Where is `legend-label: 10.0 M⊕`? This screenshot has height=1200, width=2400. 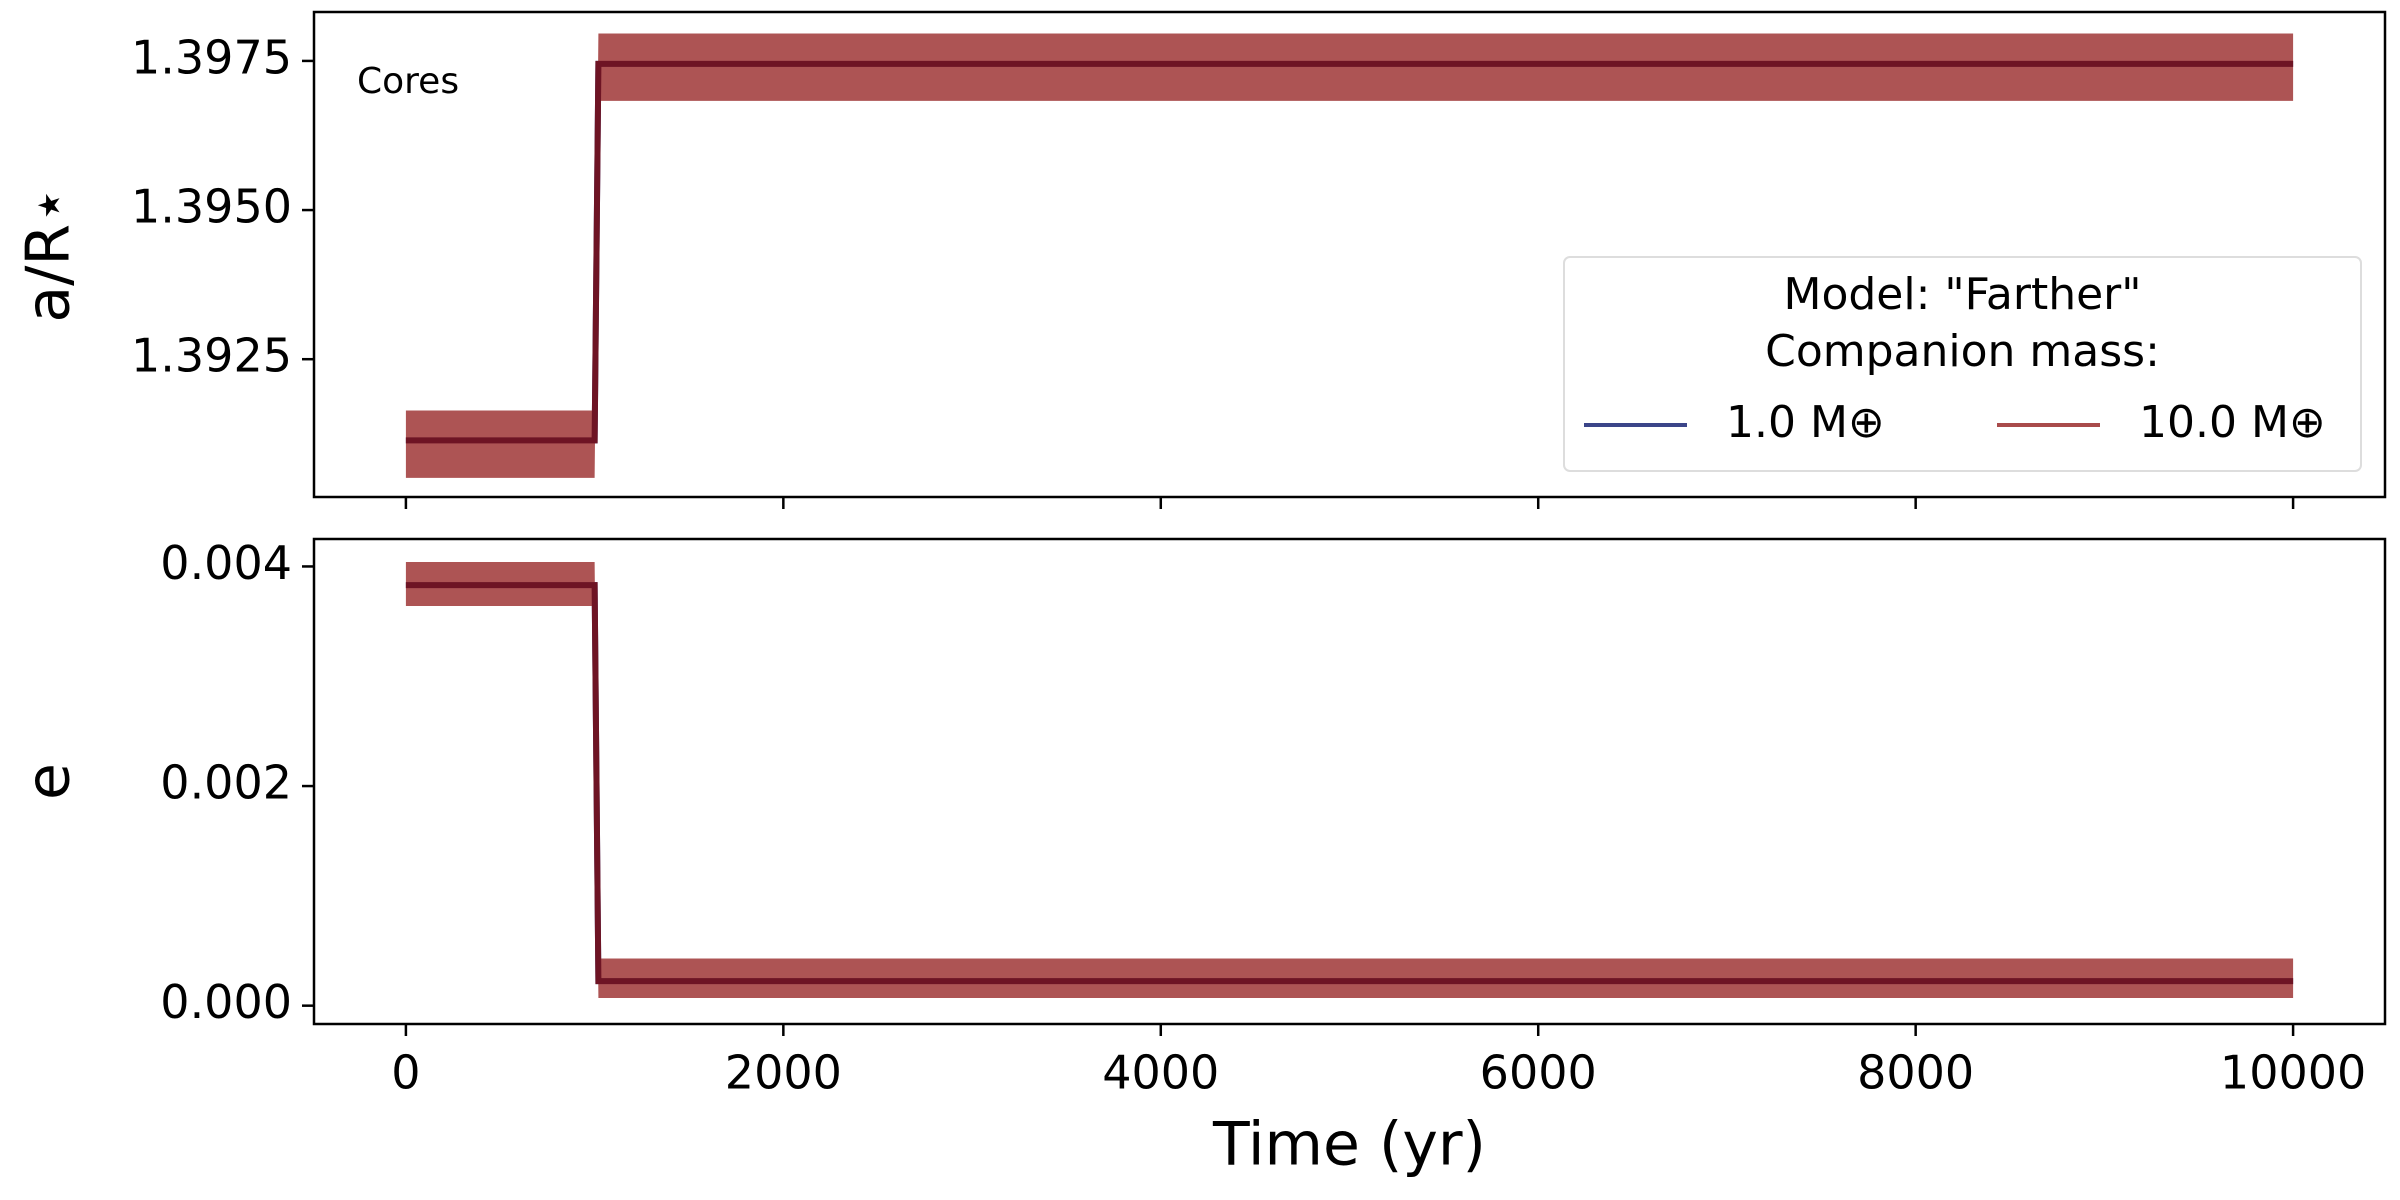
legend-label: 10.0 M⊕ is located at coordinates (2232, 422).